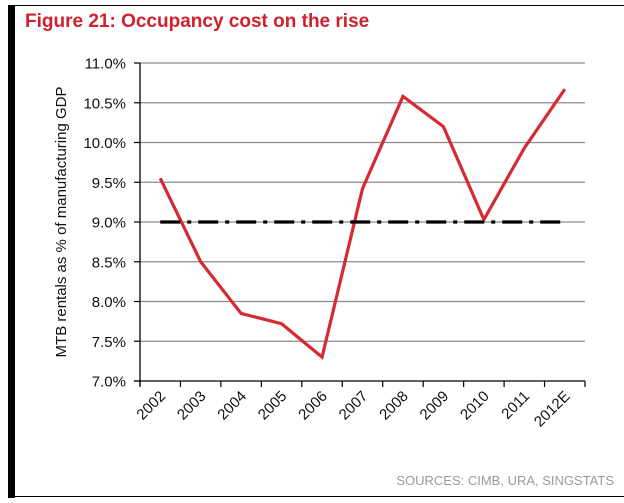 The width and height of the screenshot is (624, 503). I want to click on x-tick-label: 2008, so click(394, 406).